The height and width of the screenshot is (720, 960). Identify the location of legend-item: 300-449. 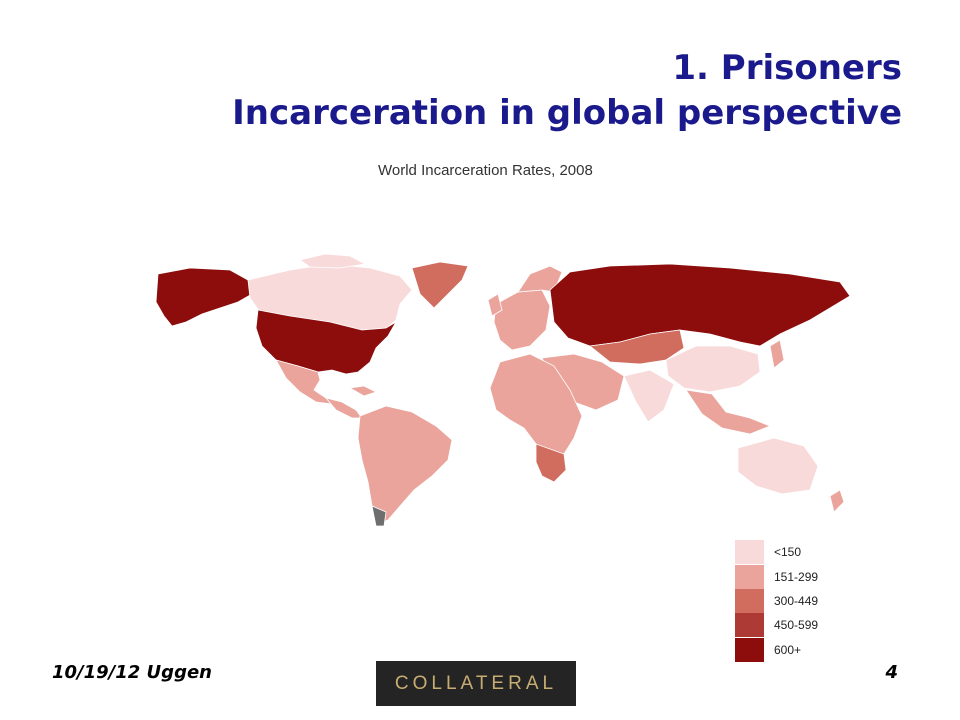
(777, 600).